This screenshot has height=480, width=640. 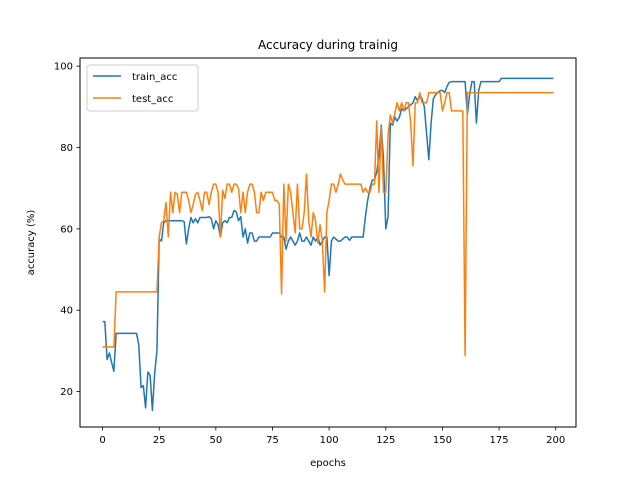 What do you see at coordinates (152, 99) in the screenshot?
I see `legend-label: test_acc` at bounding box center [152, 99].